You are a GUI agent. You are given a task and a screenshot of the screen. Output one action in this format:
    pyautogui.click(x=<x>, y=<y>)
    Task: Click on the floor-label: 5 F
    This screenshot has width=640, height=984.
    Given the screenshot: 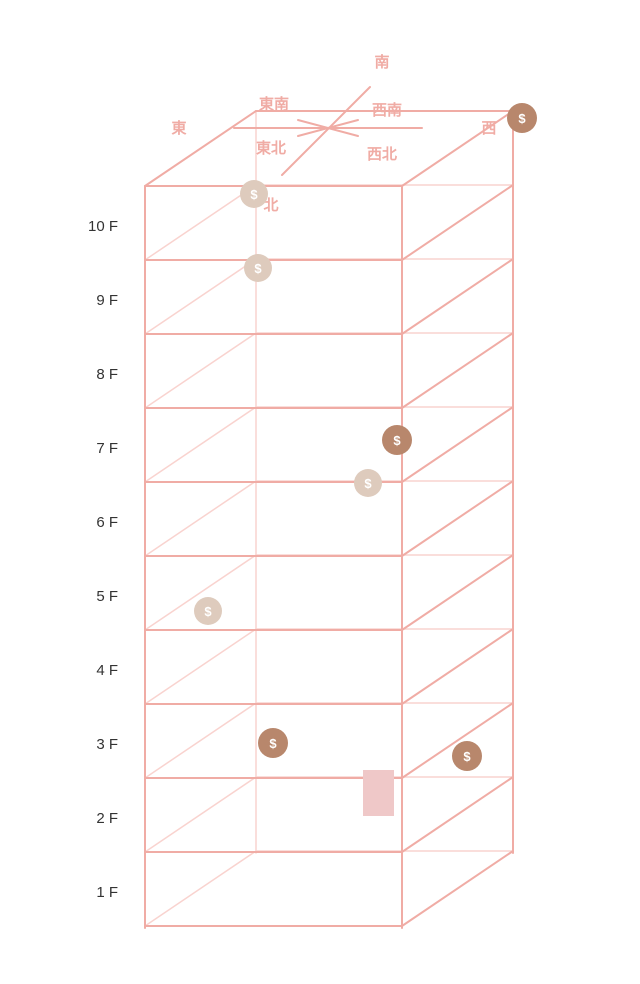 What is the action you would take?
    pyautogui.click(x=107, y=596)
    